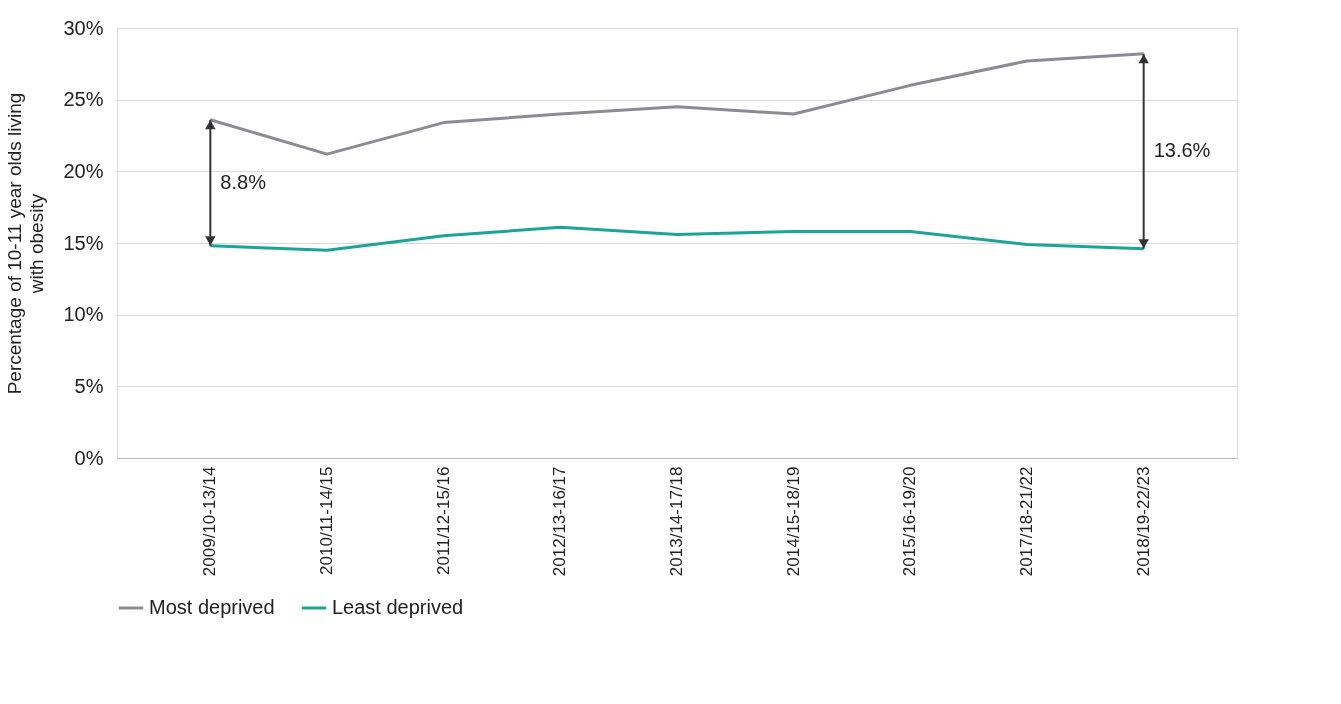 The image size is (1341, 704). I want to click on y-tick-label: 20%, so click(83, 170).